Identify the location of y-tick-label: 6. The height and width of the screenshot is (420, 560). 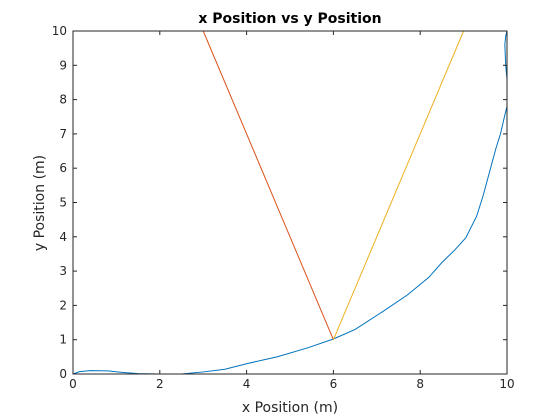
(63, 168).